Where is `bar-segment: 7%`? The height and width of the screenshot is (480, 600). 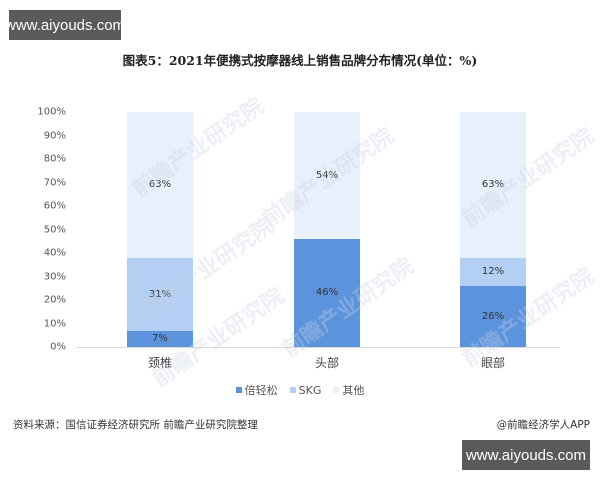
bar-segment: 7% is located at coordinates (160, 338).